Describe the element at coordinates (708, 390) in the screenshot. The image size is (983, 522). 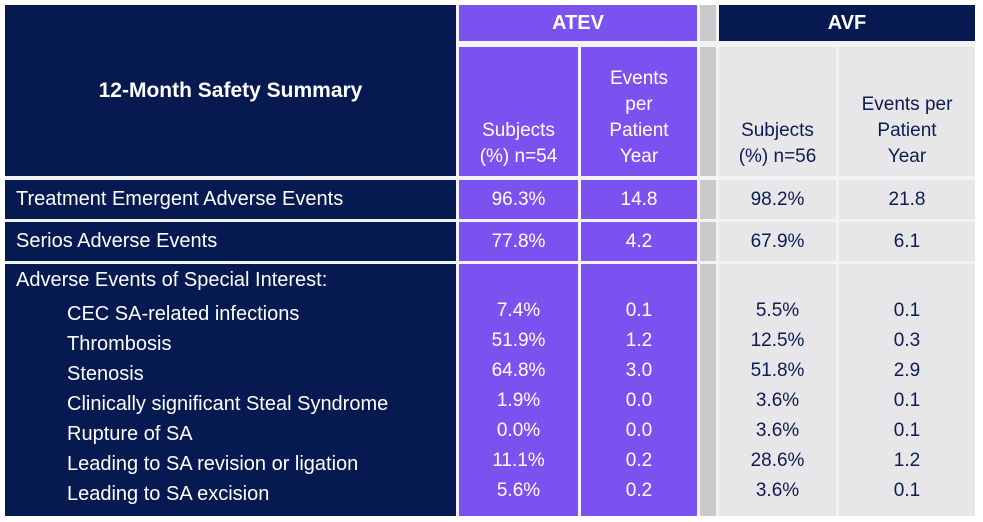
I see `spacer-column-bottom` at that location.